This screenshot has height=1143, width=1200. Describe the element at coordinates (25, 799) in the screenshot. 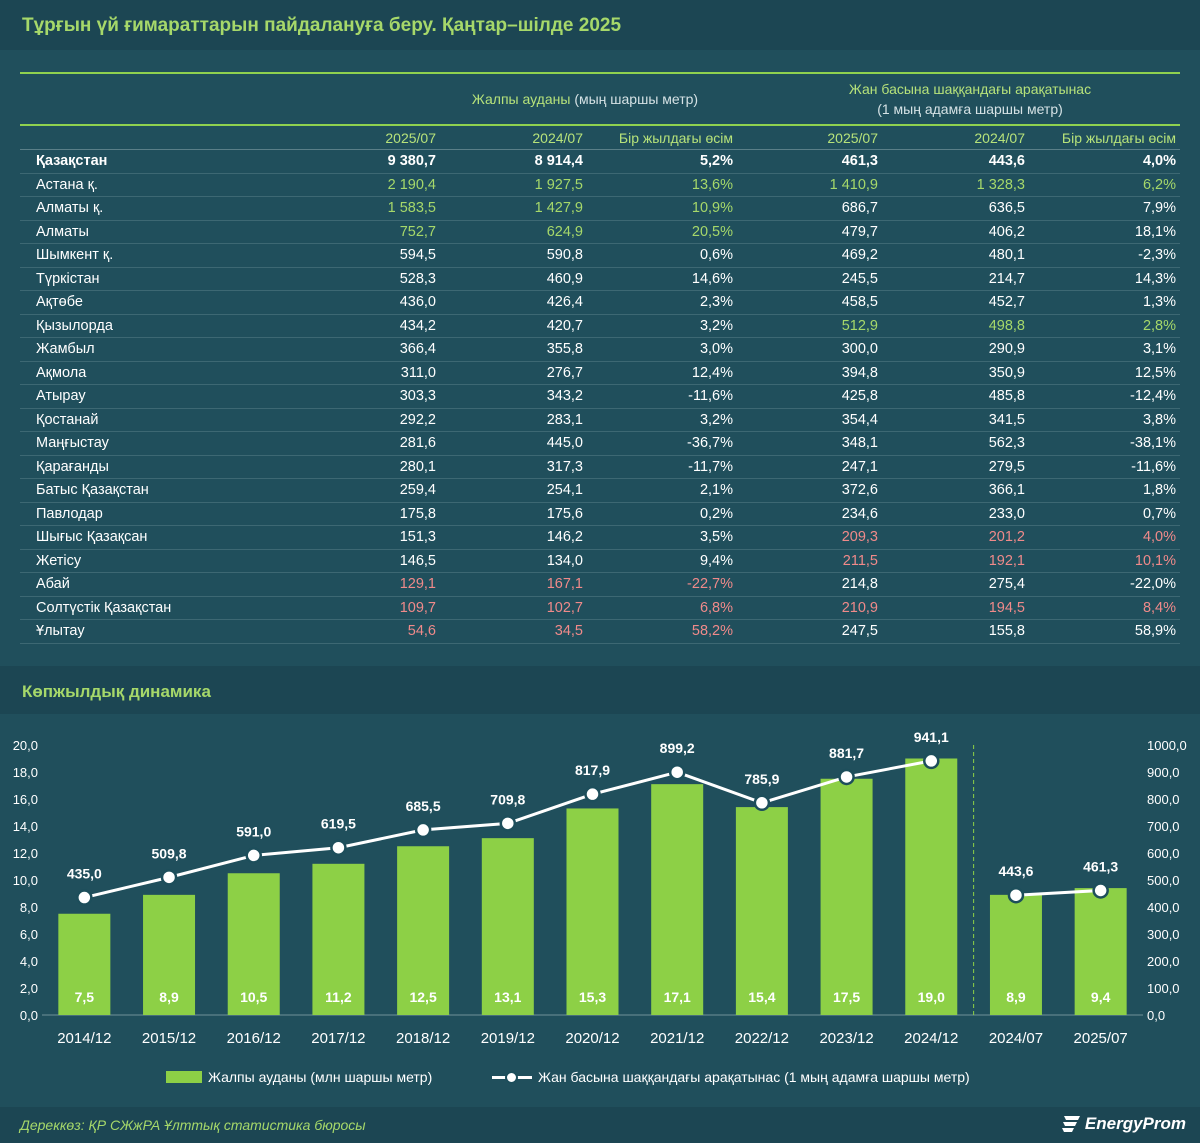

I see `y-left-tick-label: 16,0` at that location.